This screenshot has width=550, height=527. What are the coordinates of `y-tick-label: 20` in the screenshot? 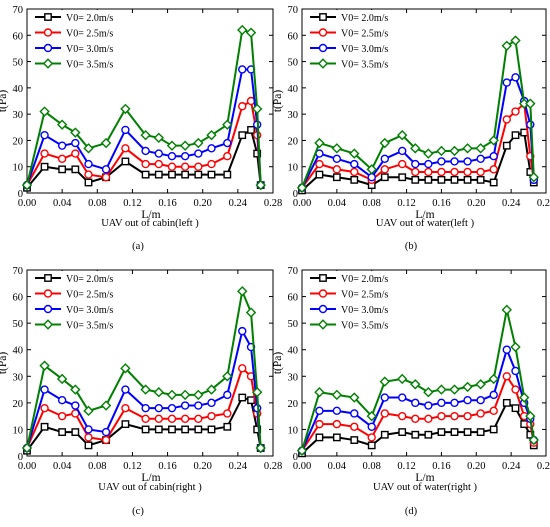 It's located at (293, 141).